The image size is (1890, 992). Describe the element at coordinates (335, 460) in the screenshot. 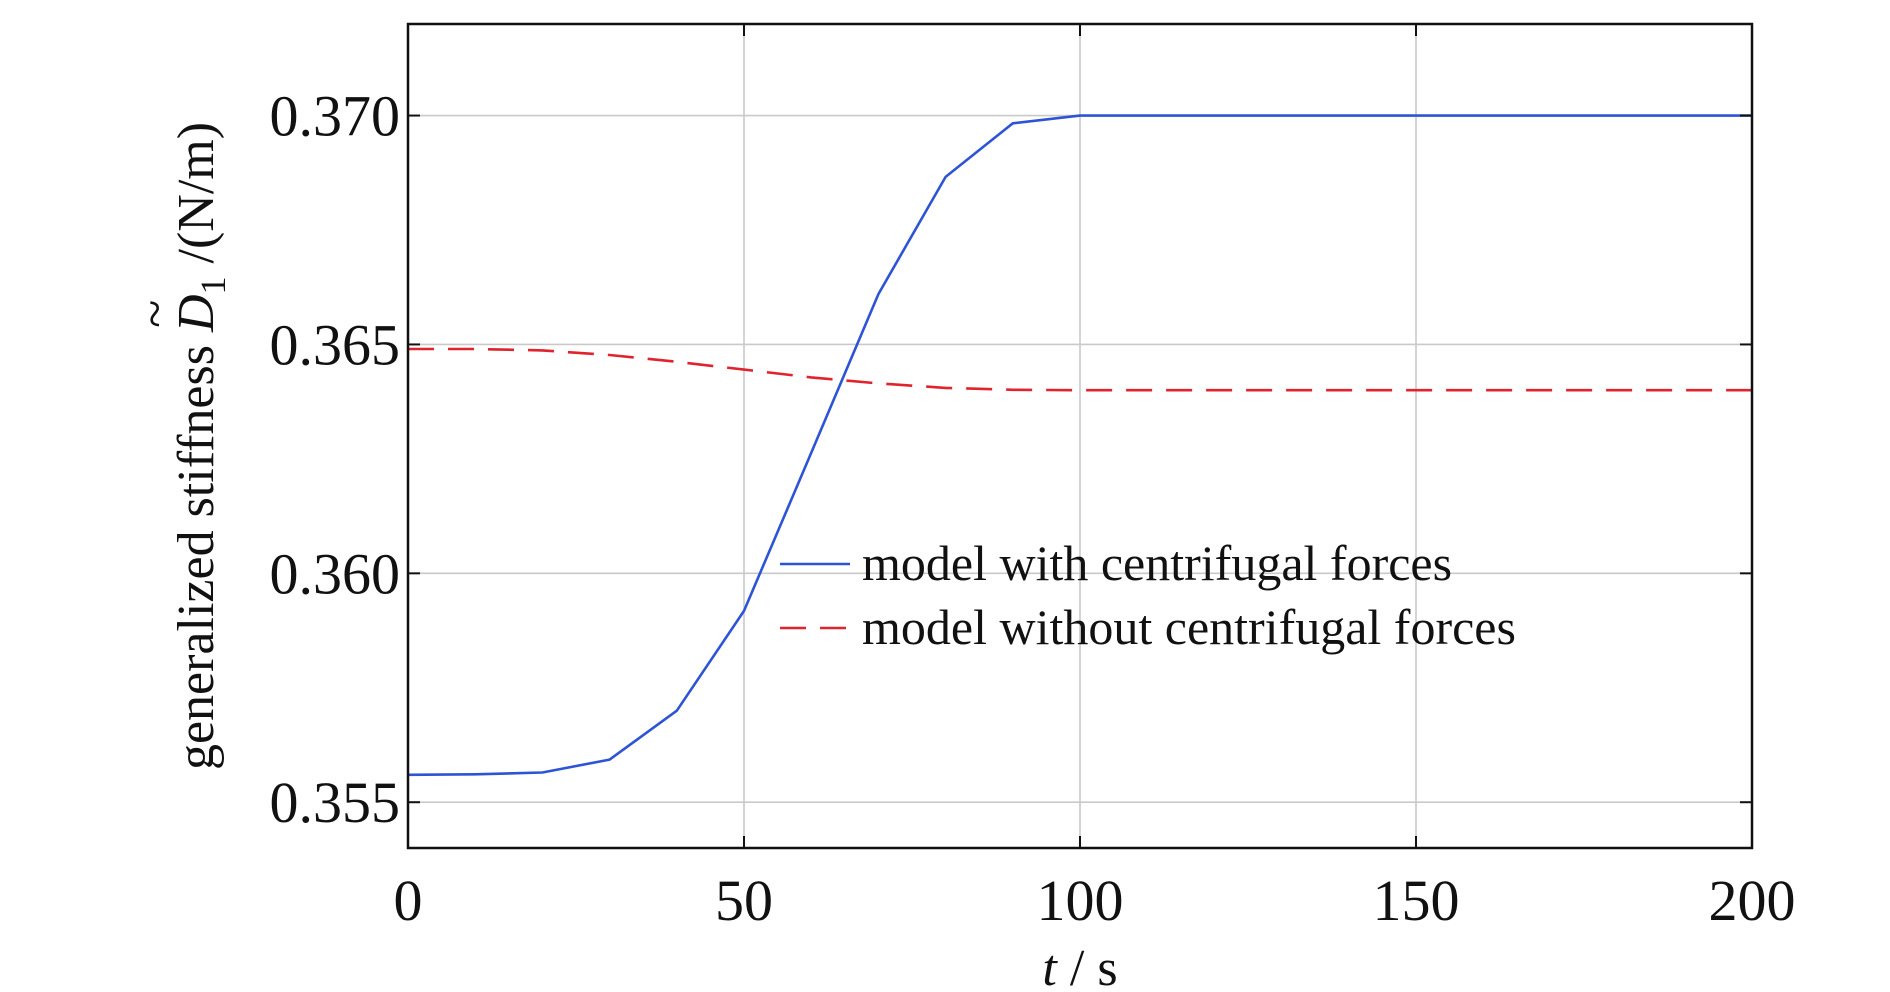

I see `y-tick-labels: 0.355 0.360 0.365 0.370` at that location.